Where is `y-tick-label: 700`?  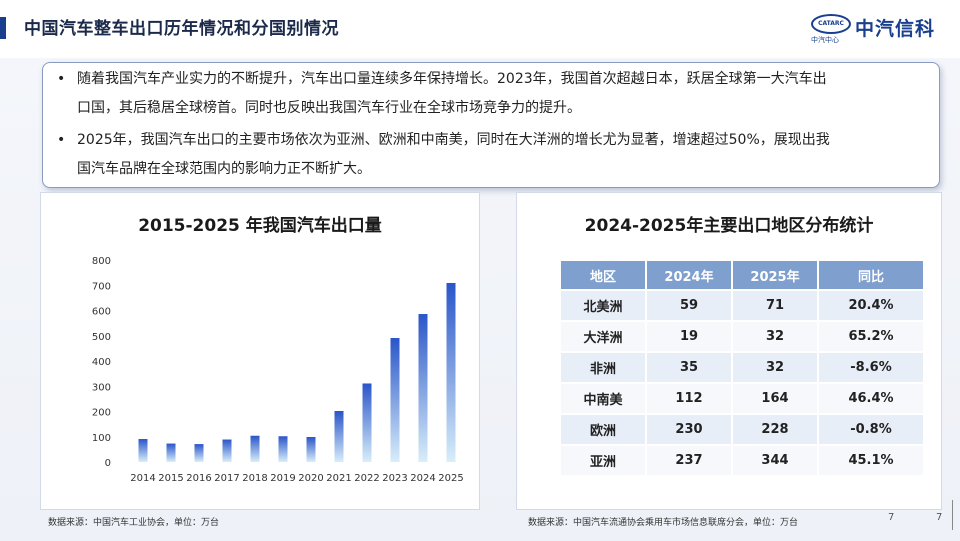 y-tick-label: 700 is located at coordinates (101, 286).